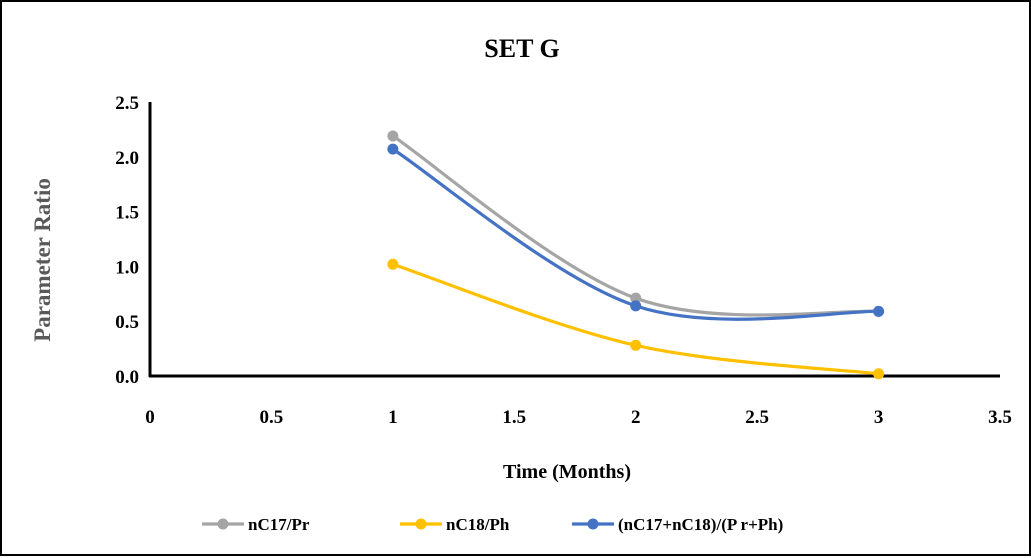  What do you see at coordinates (478, 524) in the screenshot?
I see `legend-label-2: nC18/Ph` at bounding box center [478, 524].